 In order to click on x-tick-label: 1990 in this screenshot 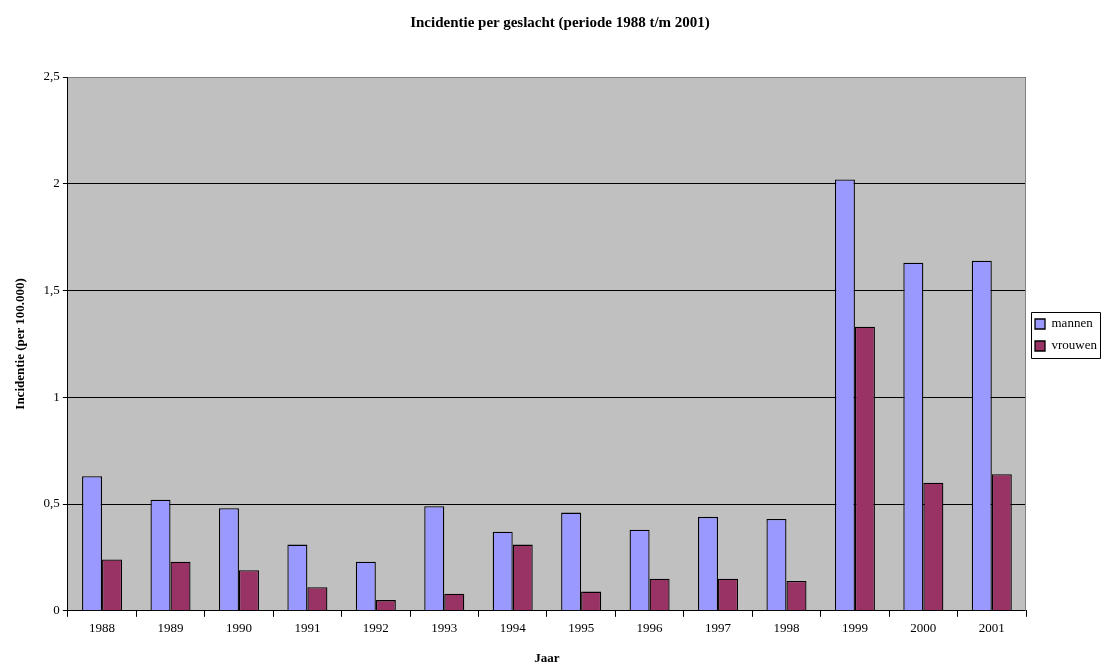, I will do `click(238, 628)`.